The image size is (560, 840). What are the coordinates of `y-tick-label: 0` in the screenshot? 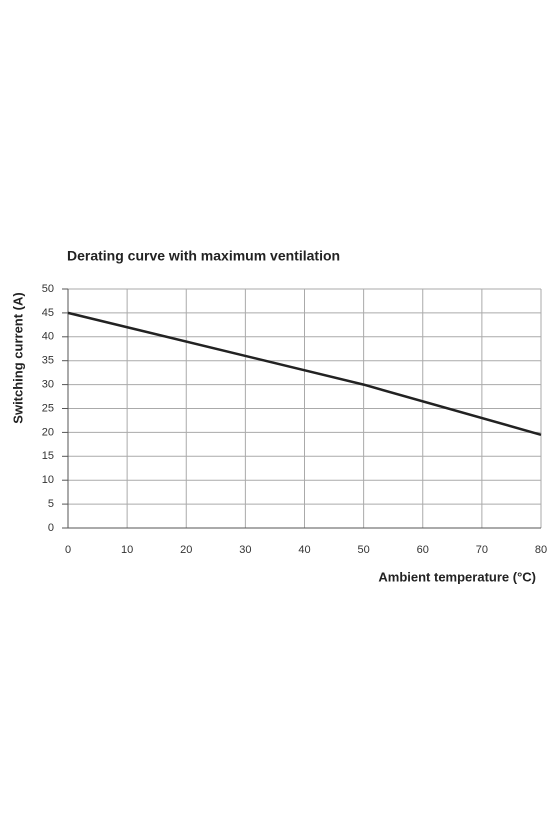 It's located at (51, 528).